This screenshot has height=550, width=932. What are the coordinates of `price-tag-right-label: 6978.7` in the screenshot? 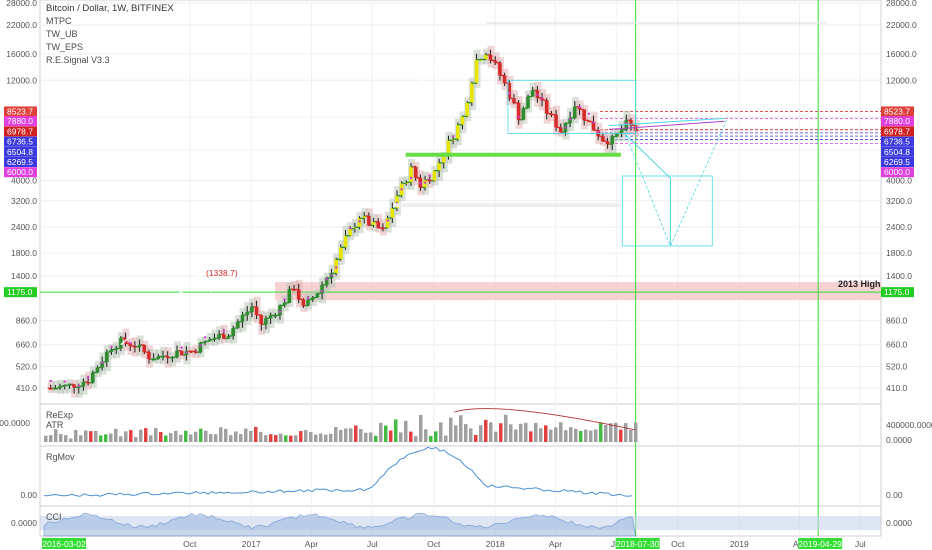 It's located at (897, 131).